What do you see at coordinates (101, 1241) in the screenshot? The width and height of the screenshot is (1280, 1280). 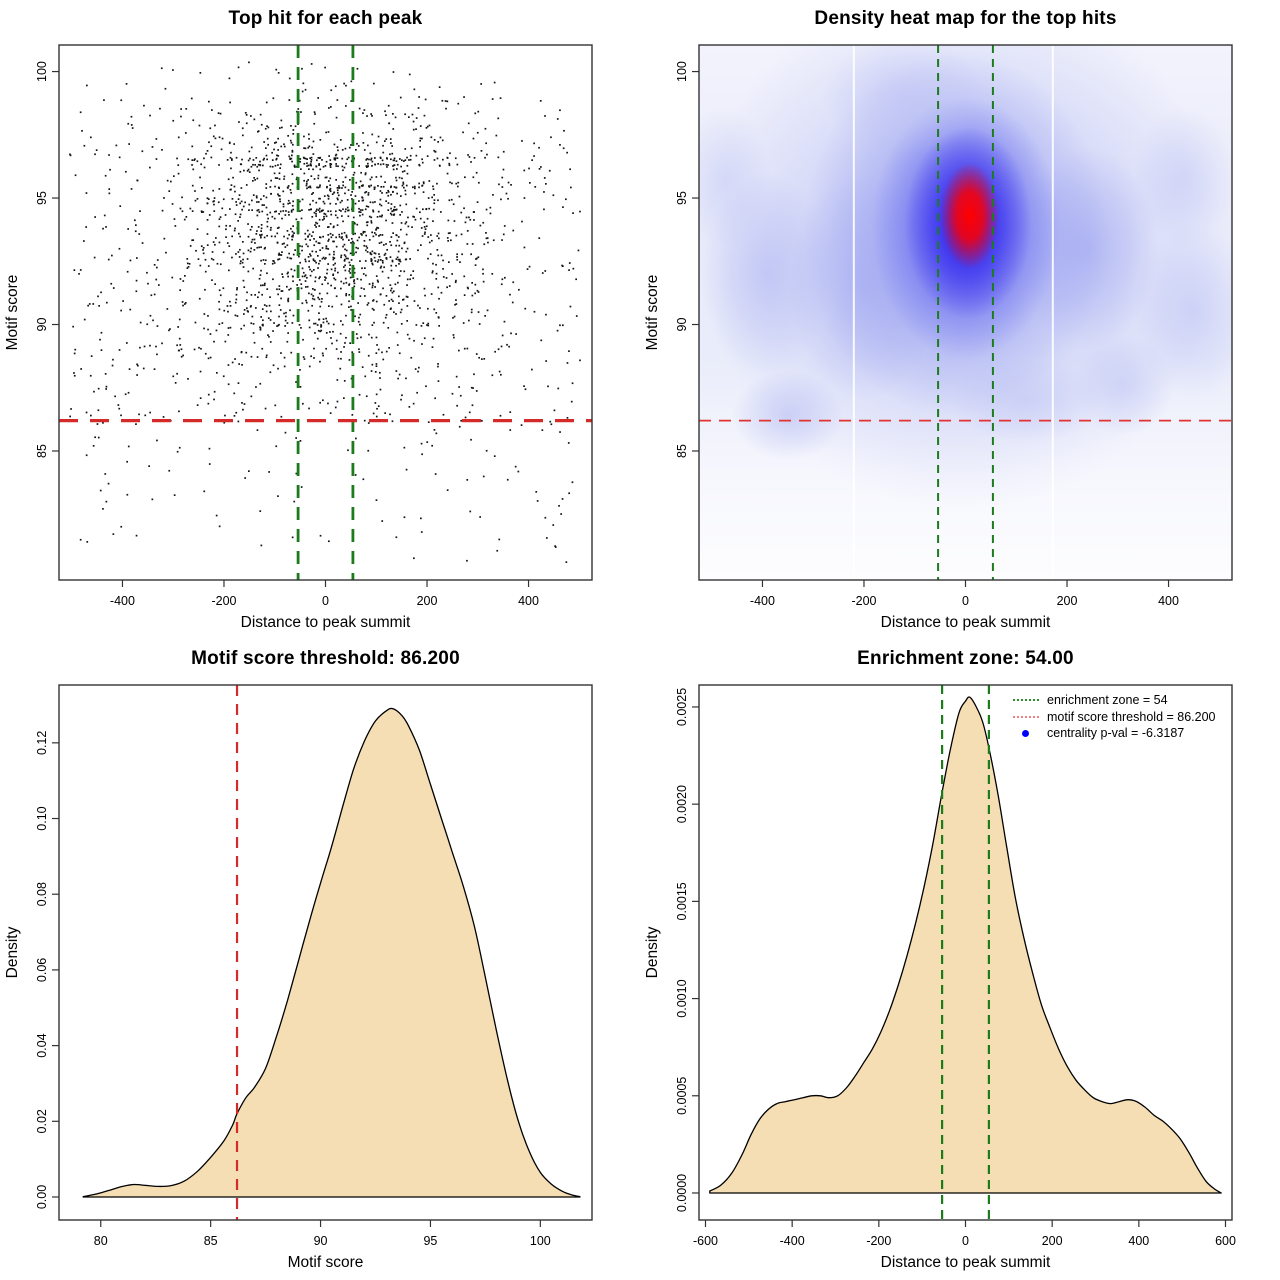 I see `svg-text: 80` at bounding box center [101, 1241].